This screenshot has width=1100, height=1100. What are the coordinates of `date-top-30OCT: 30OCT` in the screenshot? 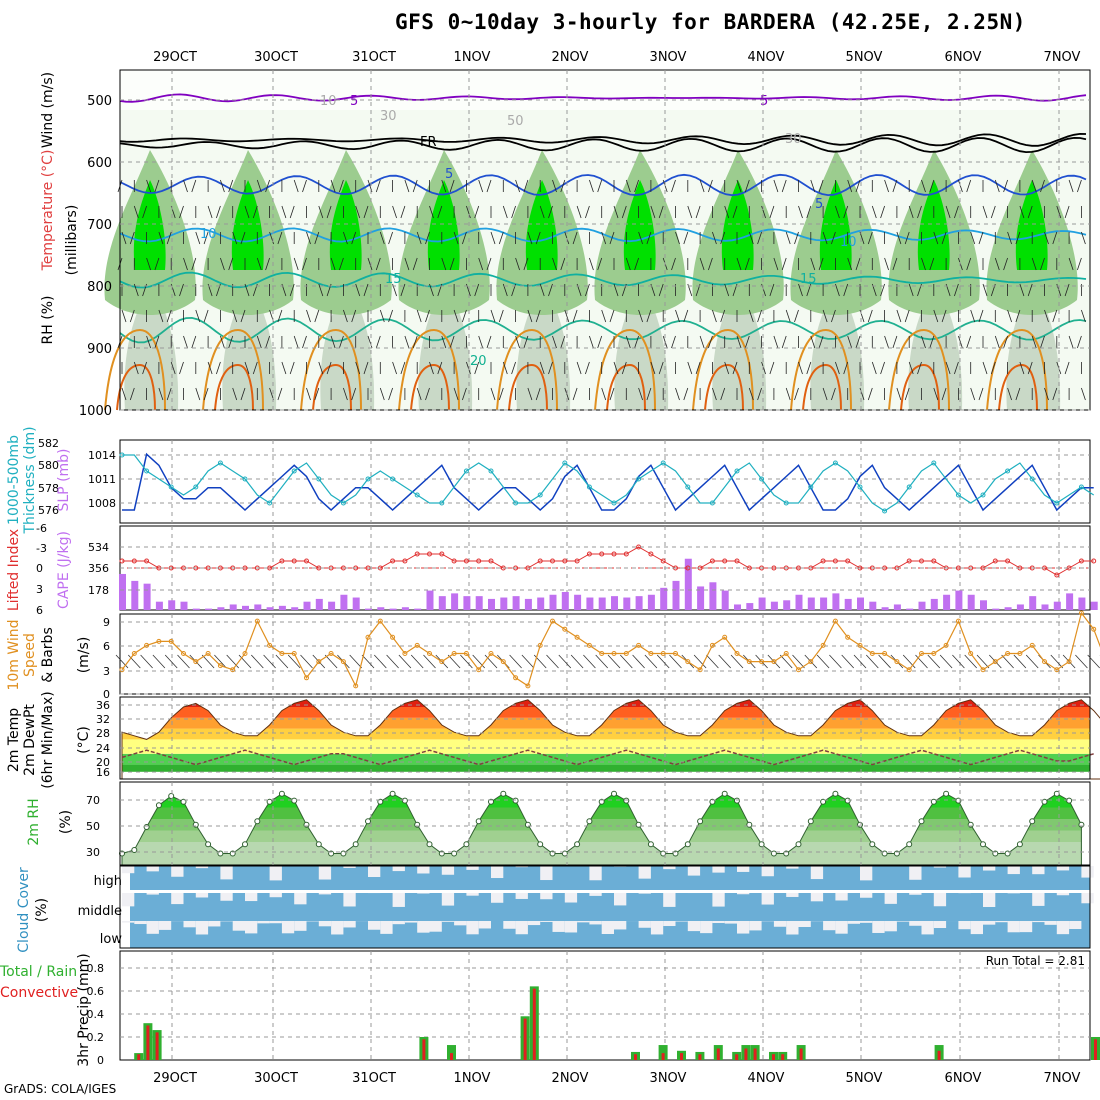 It's located at (276, 57).